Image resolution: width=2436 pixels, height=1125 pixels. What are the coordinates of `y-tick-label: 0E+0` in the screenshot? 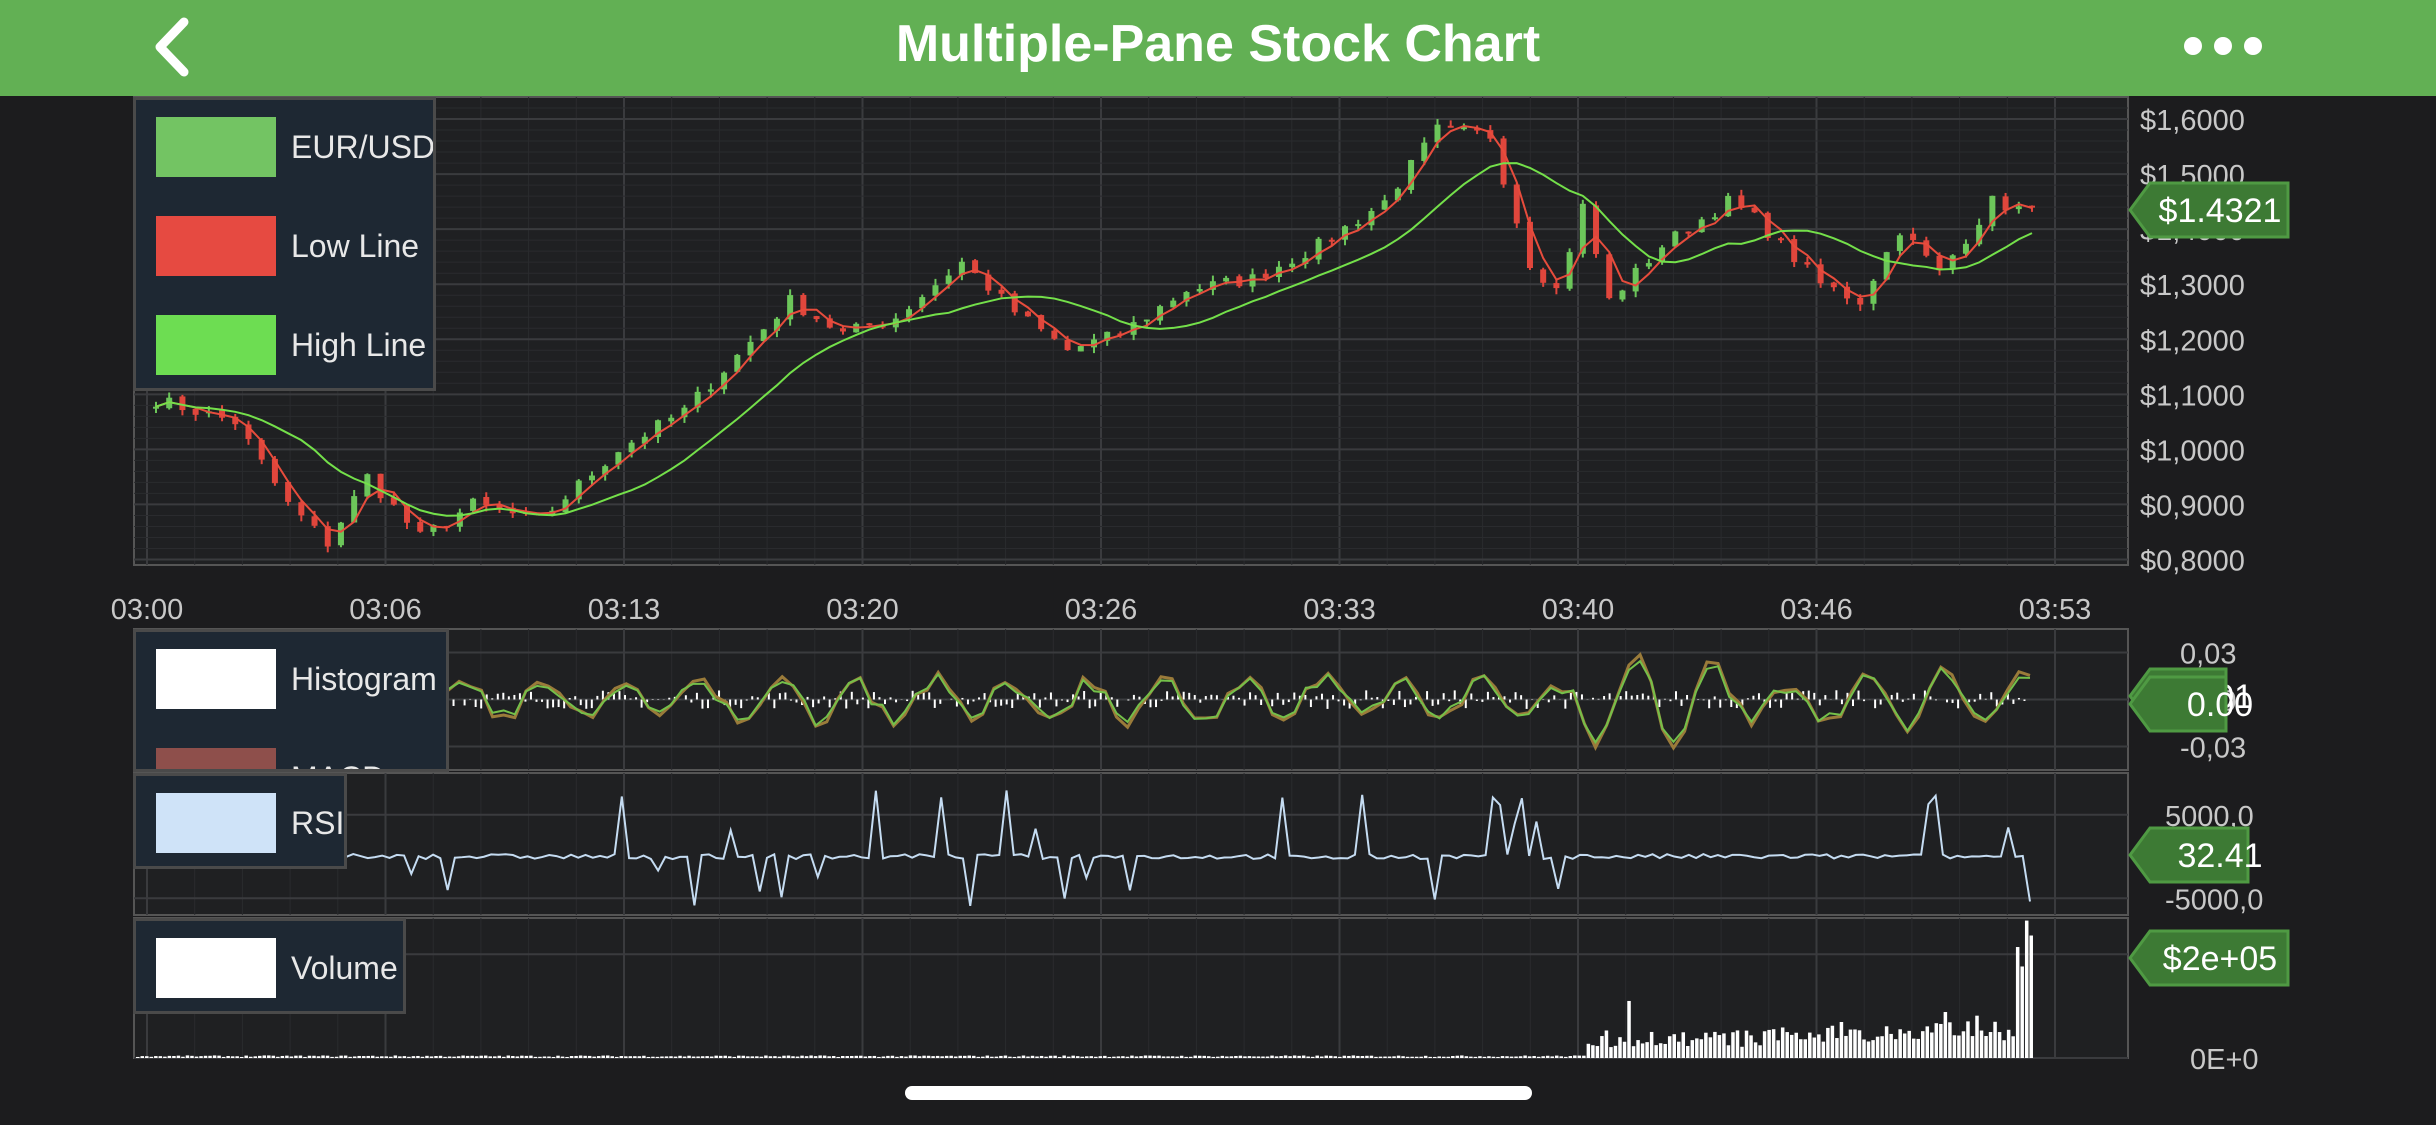 It's located at (2224, 1060).